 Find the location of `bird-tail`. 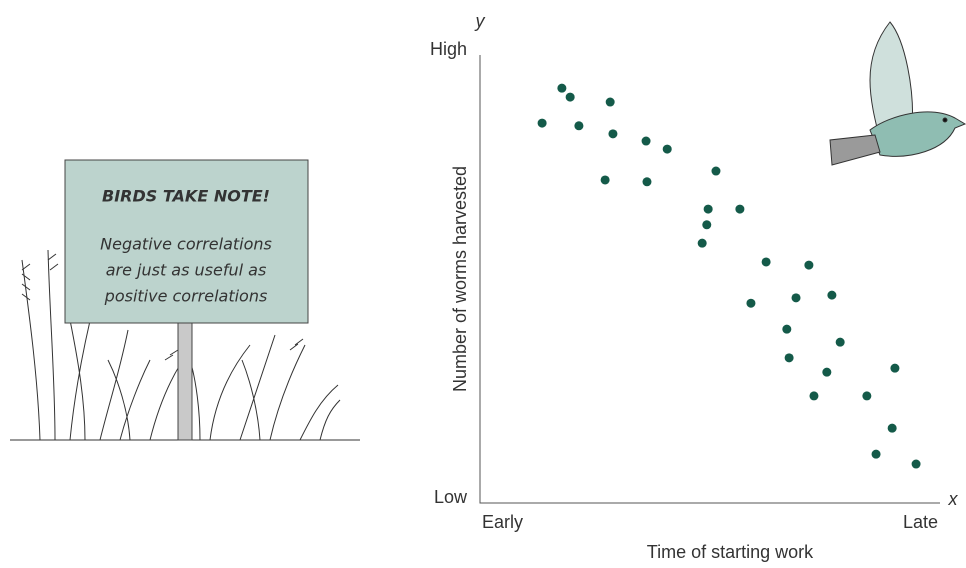

bird-tail is located at coordinates (855, 150).